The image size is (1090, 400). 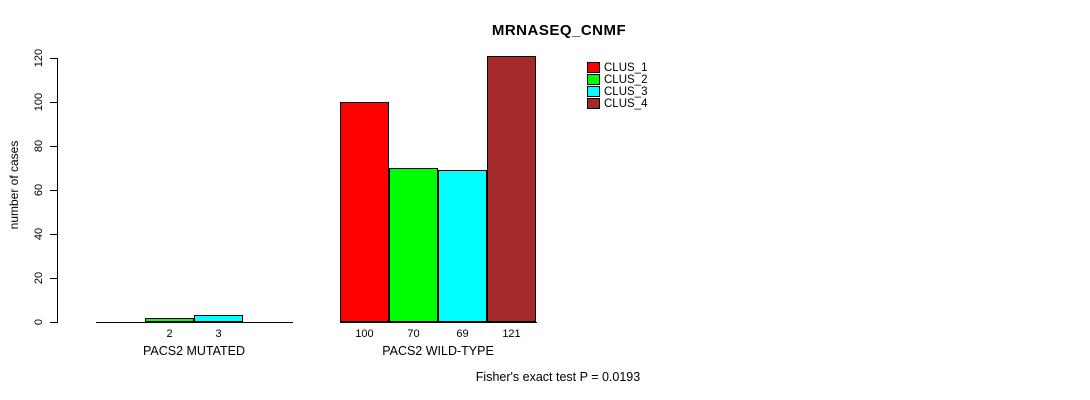 What do you see at coordinates (39, 278) in the screenshot?
I see `y-tick-label: 20` at bounding box center [39, 278].